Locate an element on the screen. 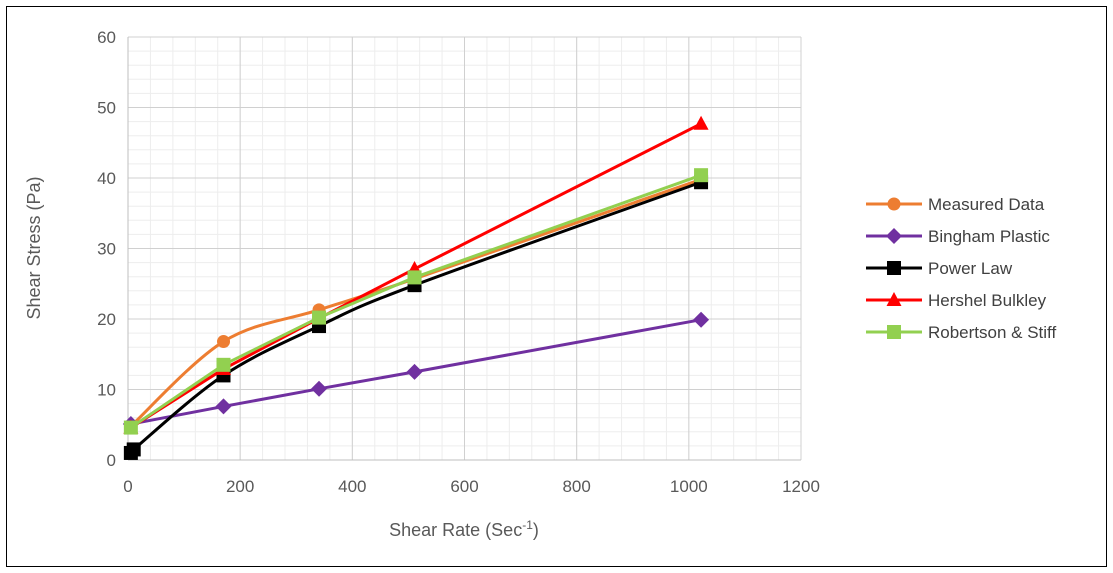 The image size is (1113, 573). legend-item-power-law: Power Law is located at coordinates (939, 268).